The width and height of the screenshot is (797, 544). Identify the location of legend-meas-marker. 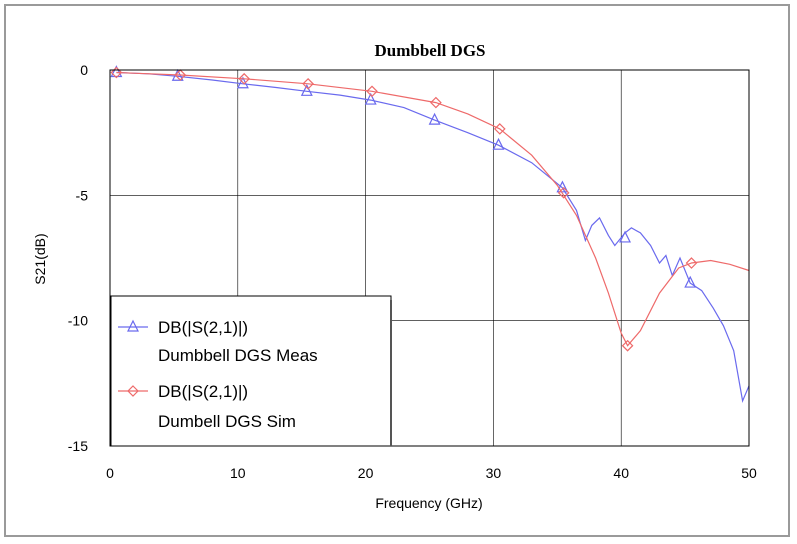
(133, 325).